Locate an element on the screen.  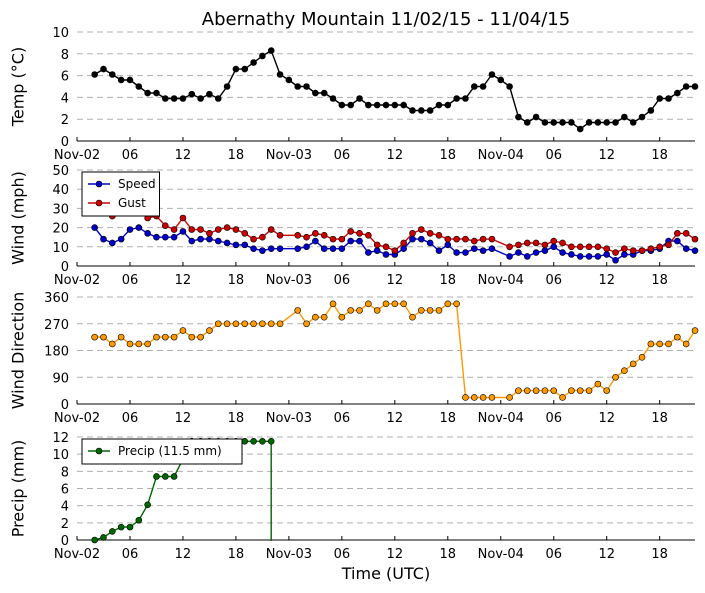
legend-marker is located at coordinates (99, 203).